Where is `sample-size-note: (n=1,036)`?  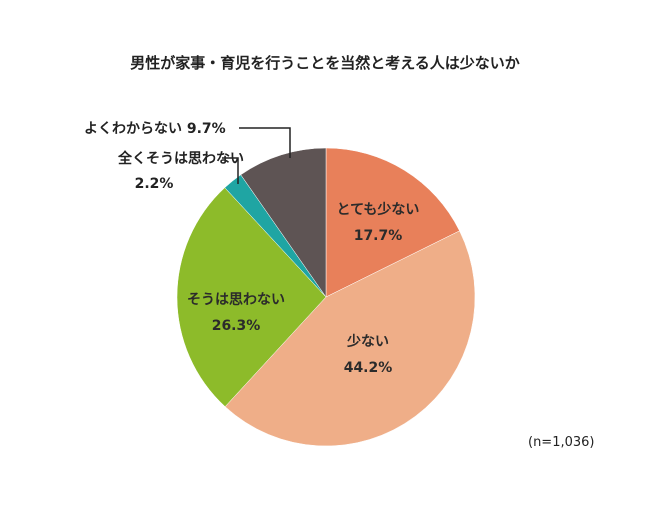 sample-size-note: (n=1,036) is located at coordinates (561, 442).